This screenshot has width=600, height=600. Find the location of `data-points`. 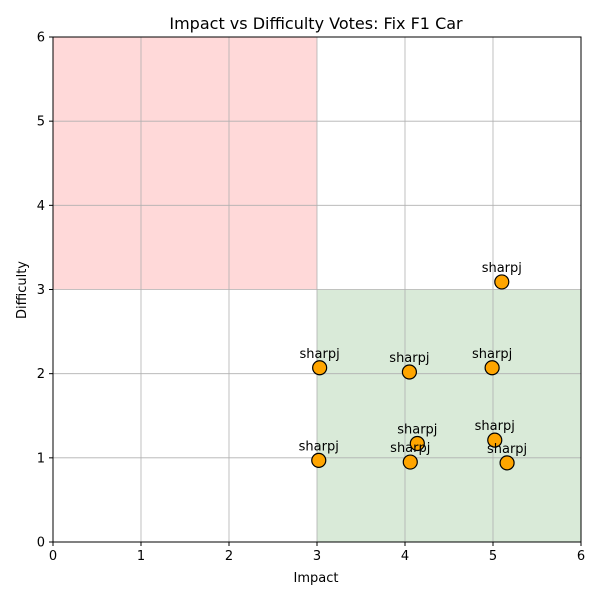

data-points is located at coordinates (413, 372).